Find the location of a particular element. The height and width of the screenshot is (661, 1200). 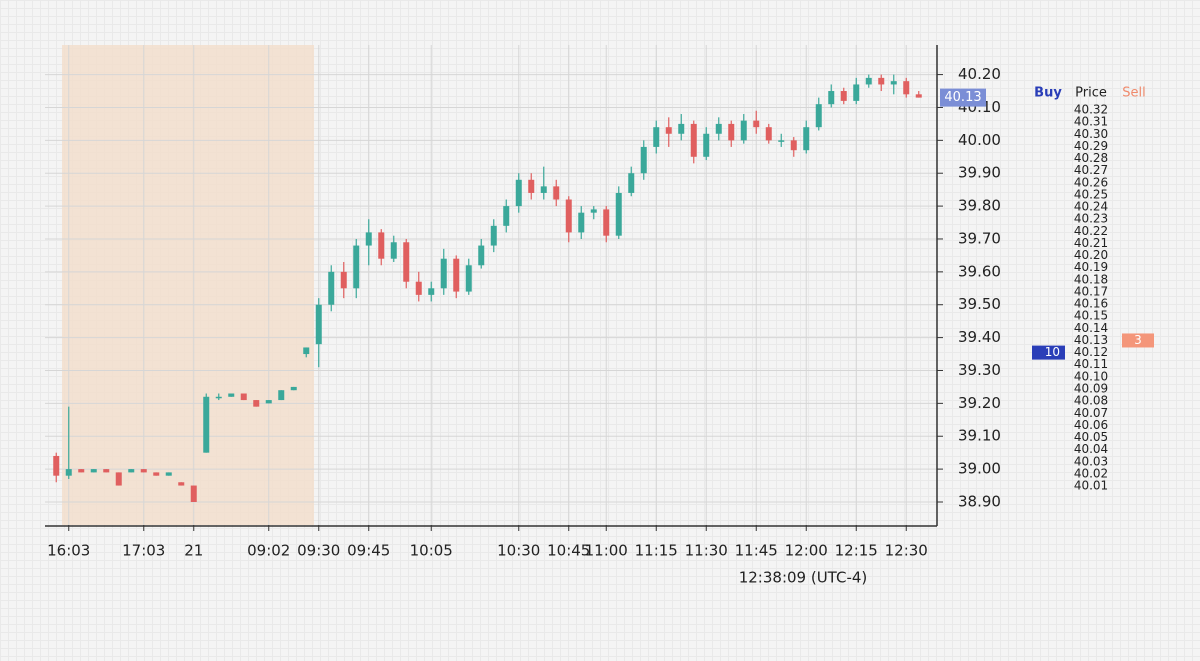

y-tick-label: 40.00 is located at coordinates (979, 140).